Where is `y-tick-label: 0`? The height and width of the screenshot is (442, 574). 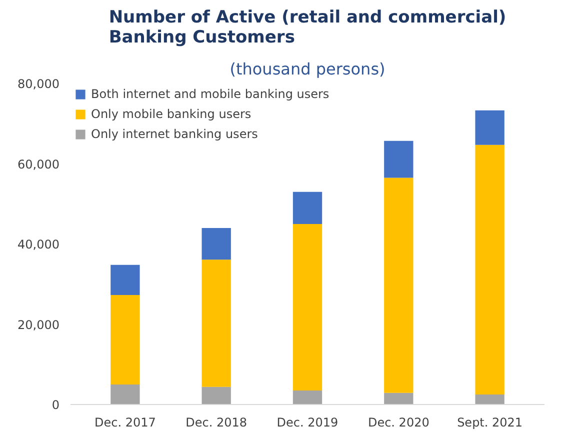
y-tick-label: 0 is located at coordinates (56, 405).